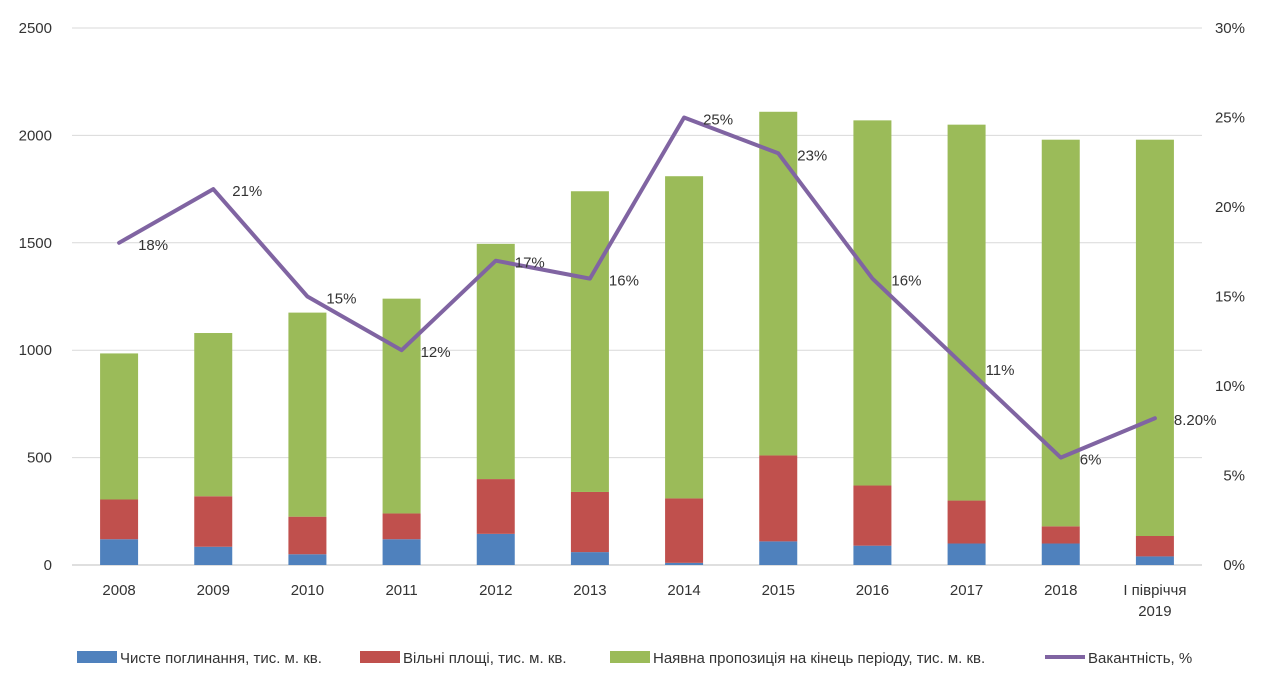 The height and width of the screenshot is (697, 1272). I want to click on vacancy-data-label: 25%, so click(718, 120).